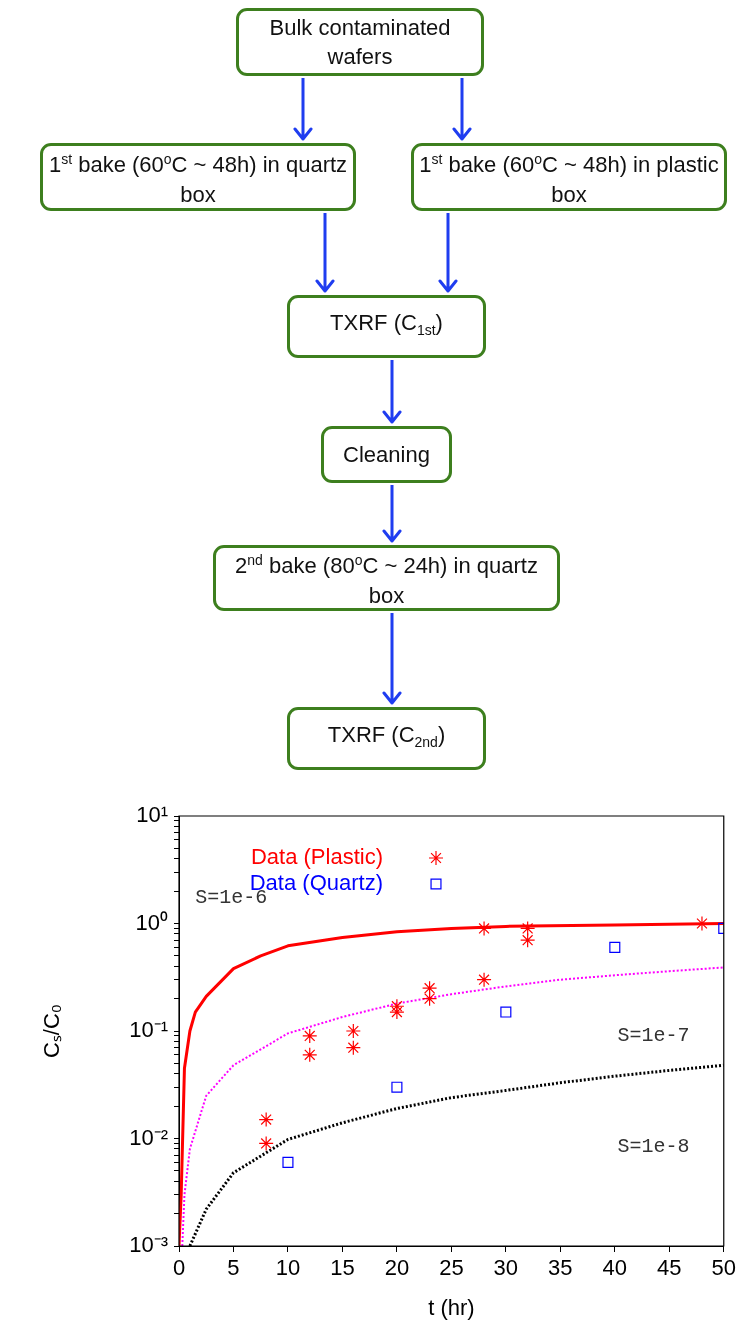 The width and height of the screenshot is (740, 1324). Describe the element at coordinates (669, 1268) in the screenshot. I see `x-tick-label: 45` at that location.